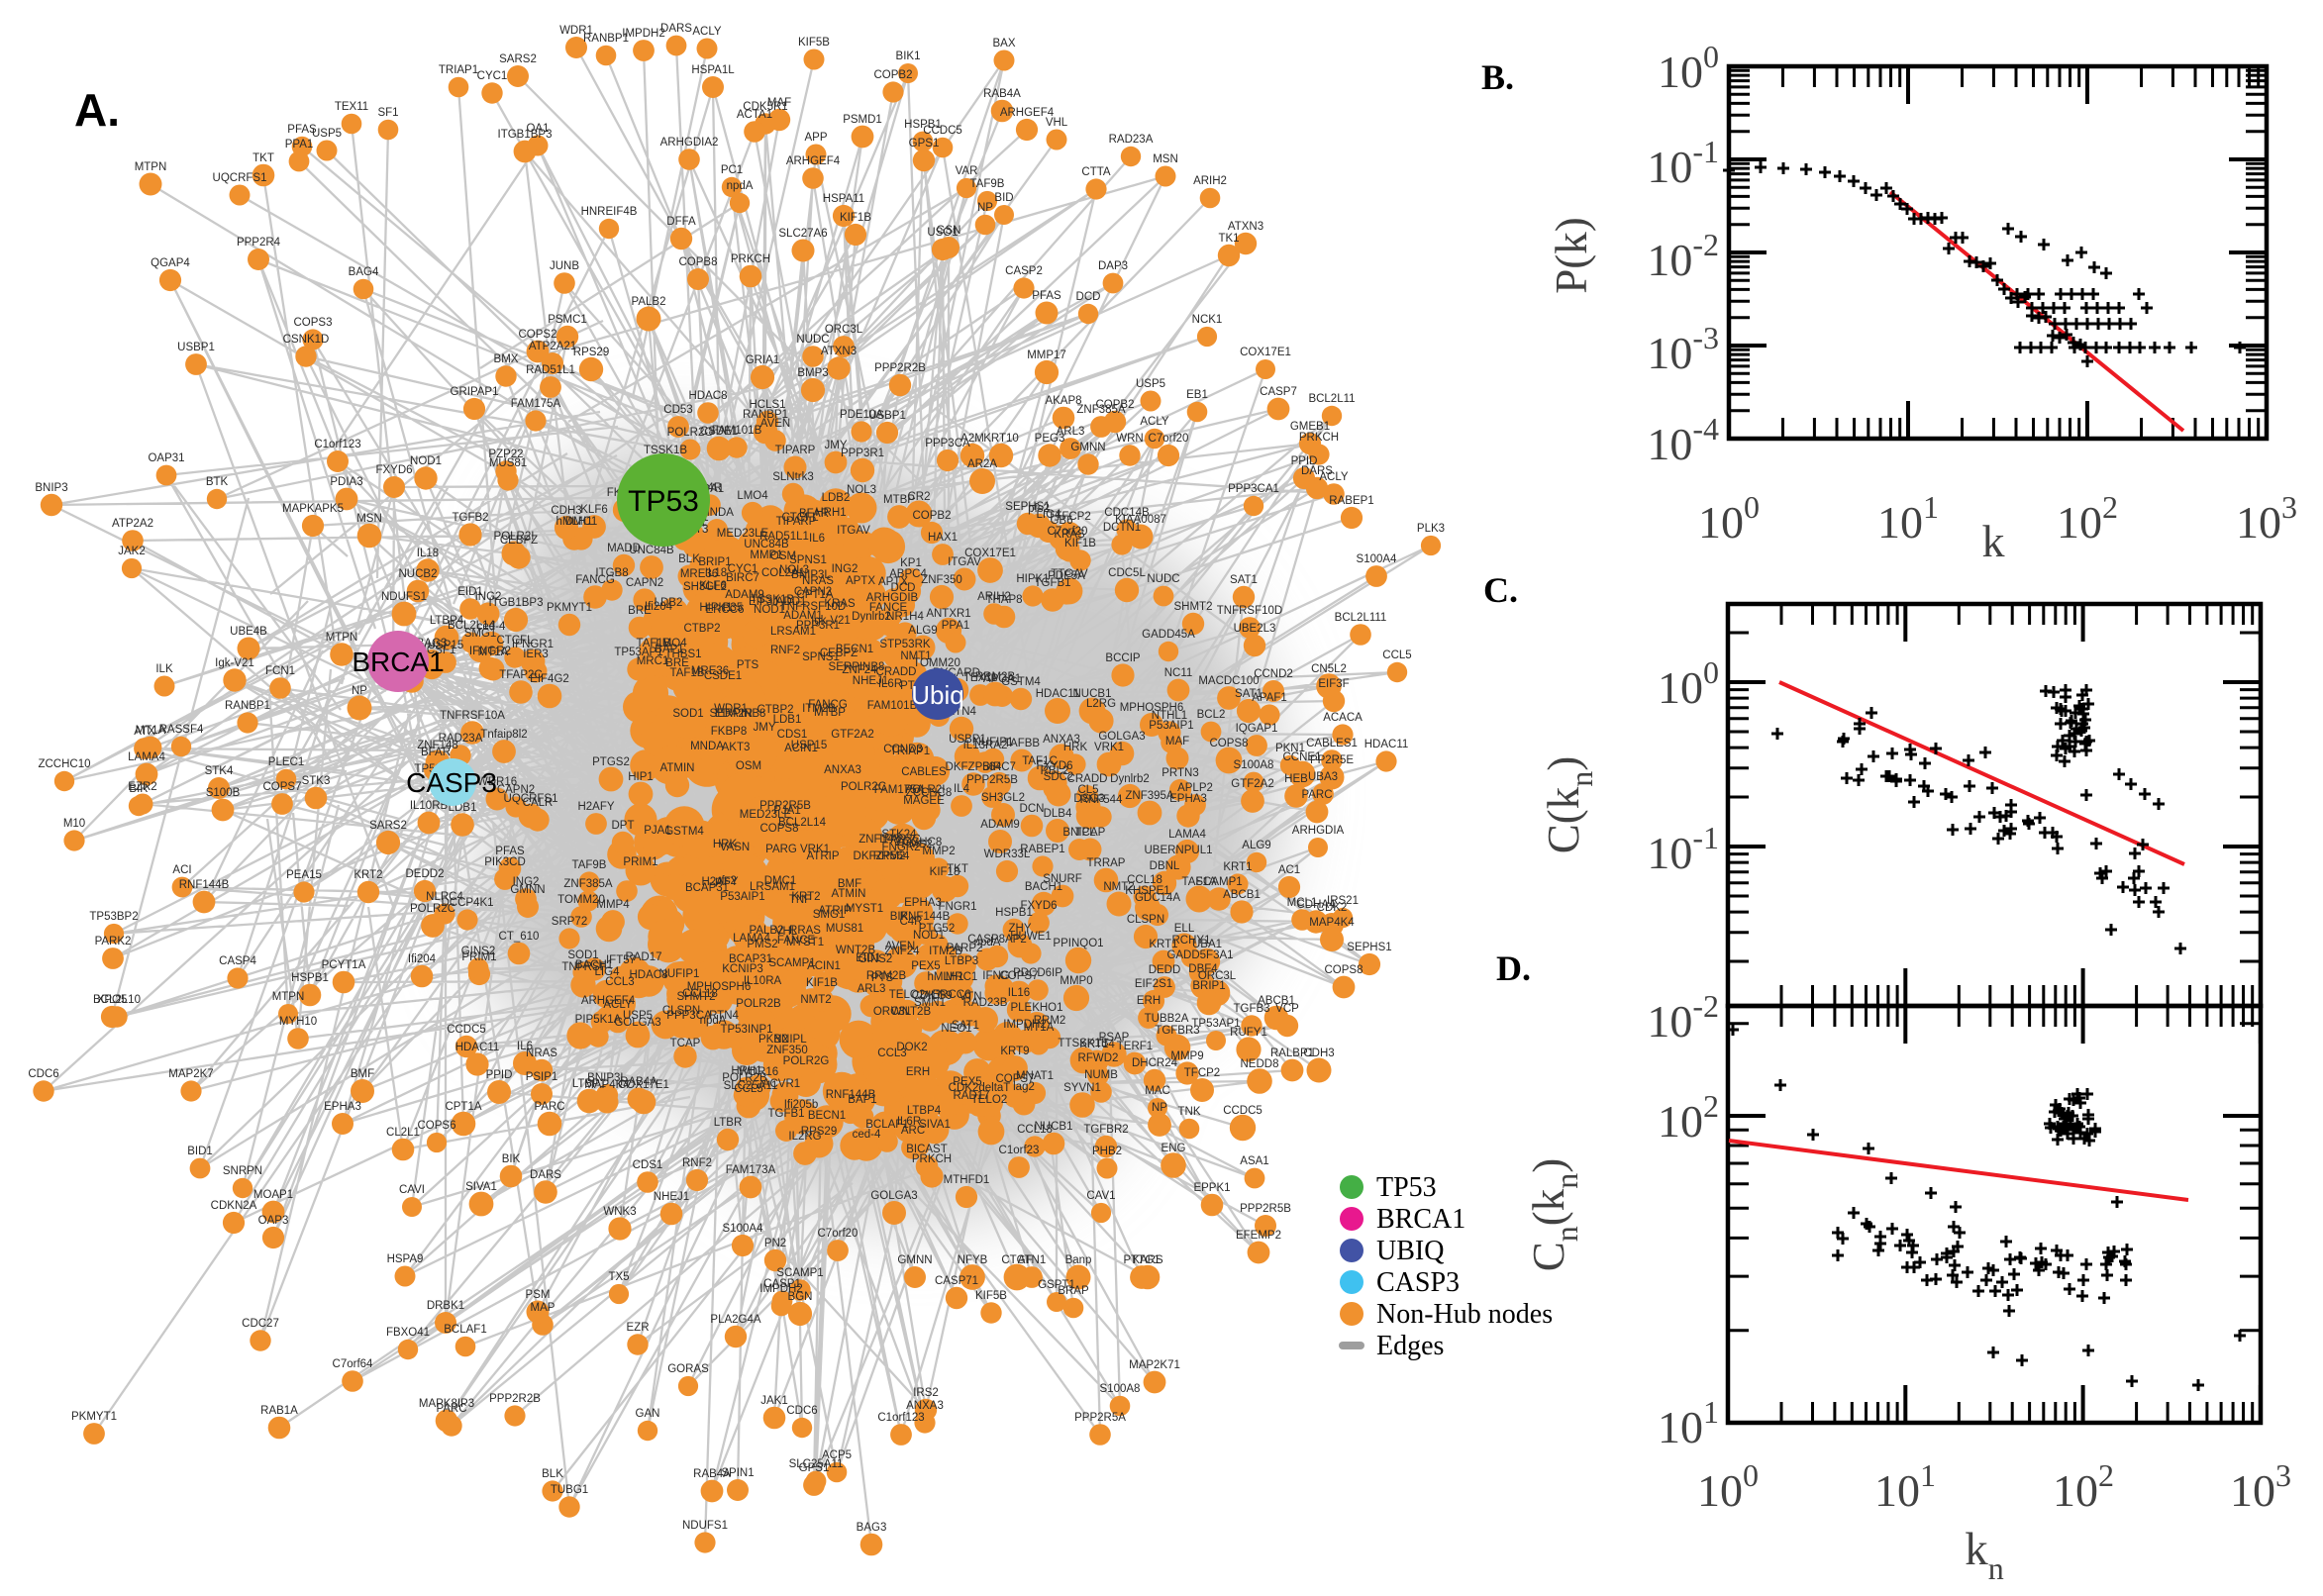 This screenshot has width=2323, height=1596. Describe the element at coordinates (807, 1061) in the screenshot. I see `svg-text: POLR2G` at that location.